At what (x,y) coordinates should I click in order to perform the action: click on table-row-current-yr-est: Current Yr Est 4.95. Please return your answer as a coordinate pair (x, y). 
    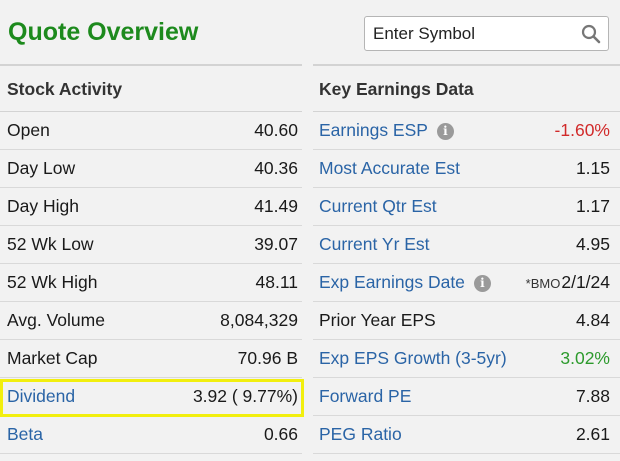
    Looking at the image, I should click on (466, 245).